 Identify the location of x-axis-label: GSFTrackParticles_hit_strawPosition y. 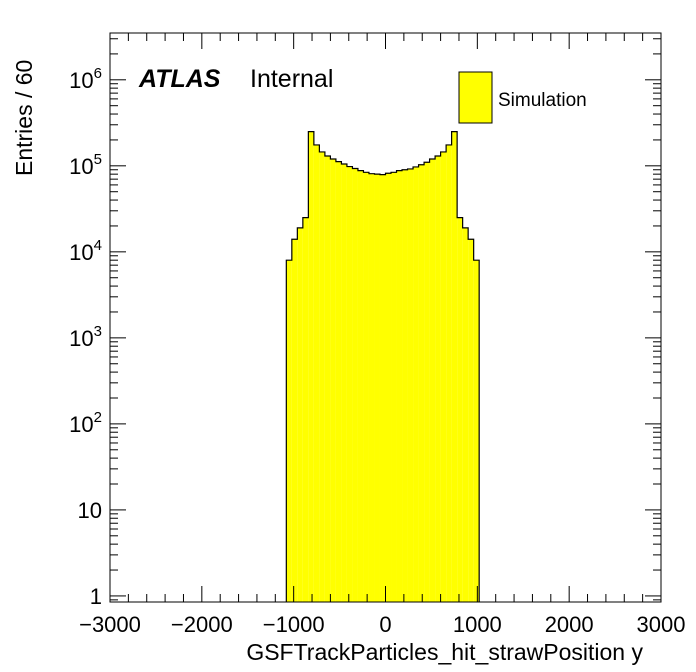
(444, 652).